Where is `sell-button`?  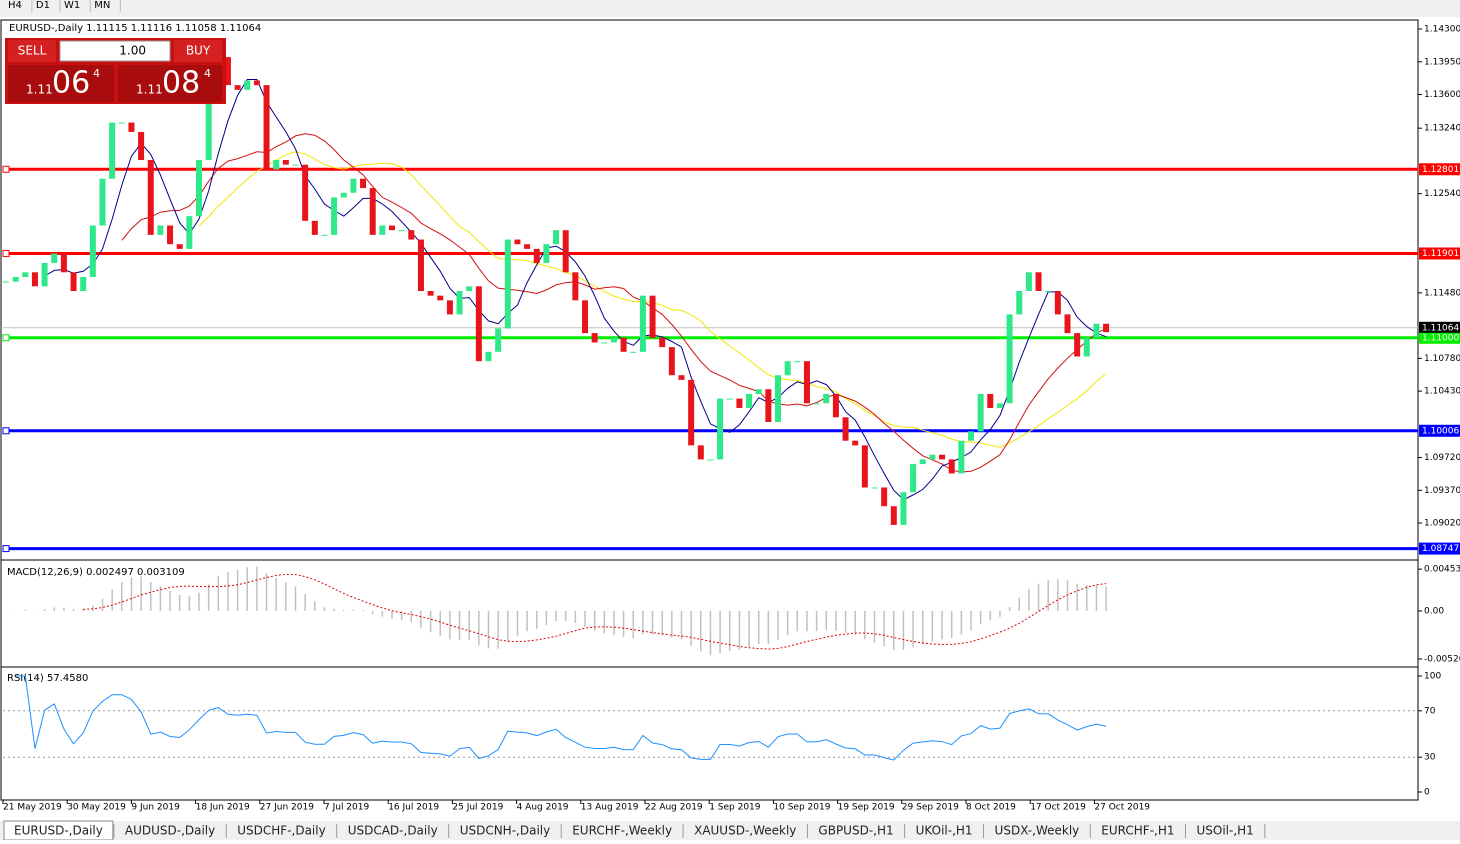
sell-button is located at coordinates (32, 51).